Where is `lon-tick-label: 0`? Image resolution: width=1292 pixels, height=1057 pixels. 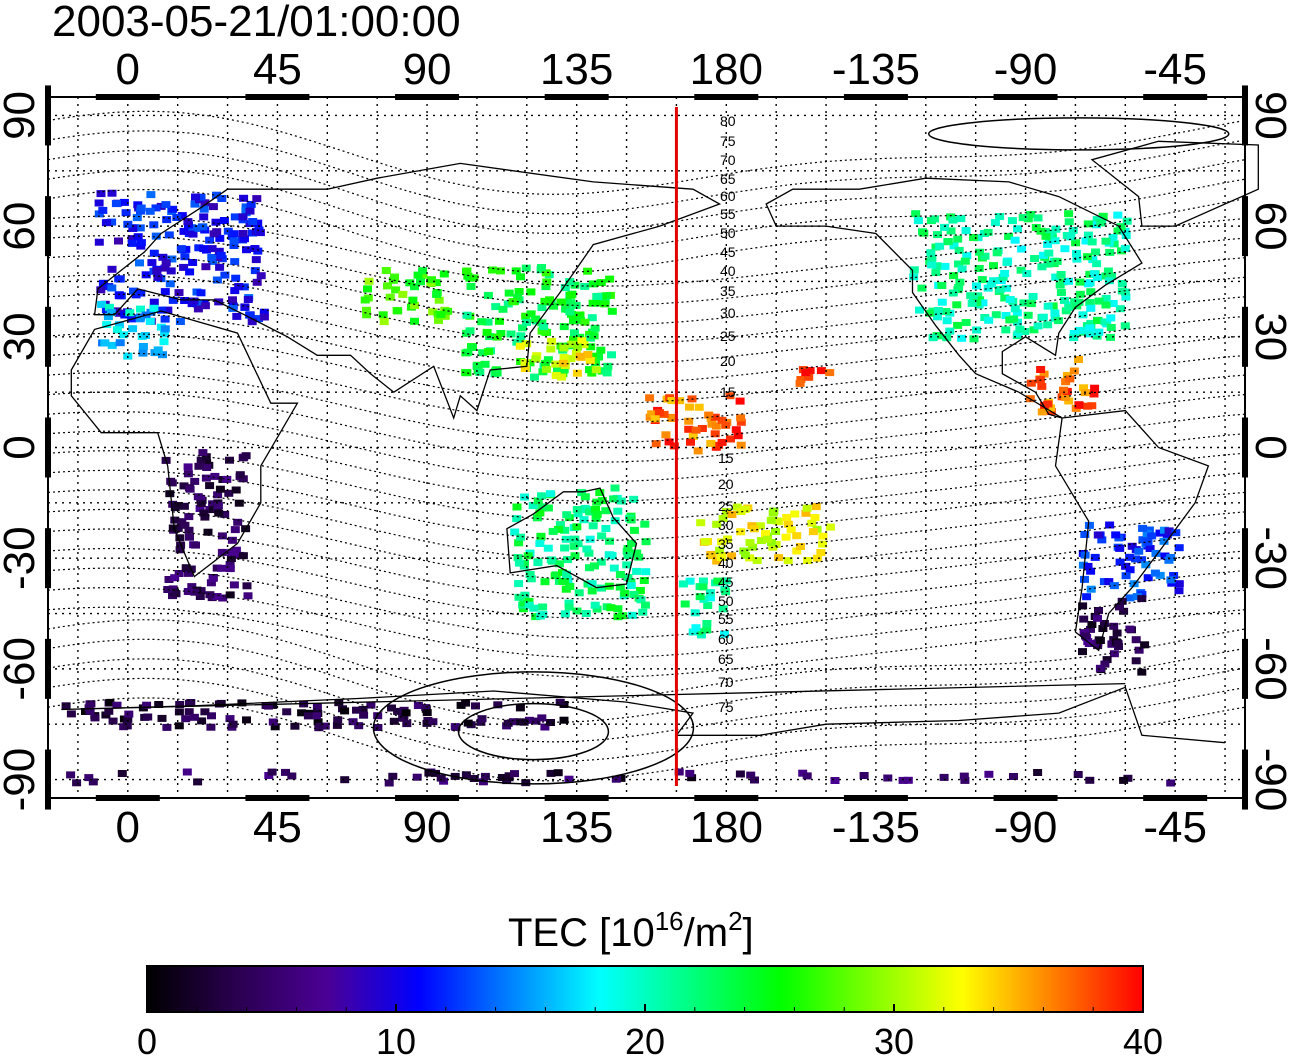
lon-tick-label: 0 is located at coordinates (128, 69).